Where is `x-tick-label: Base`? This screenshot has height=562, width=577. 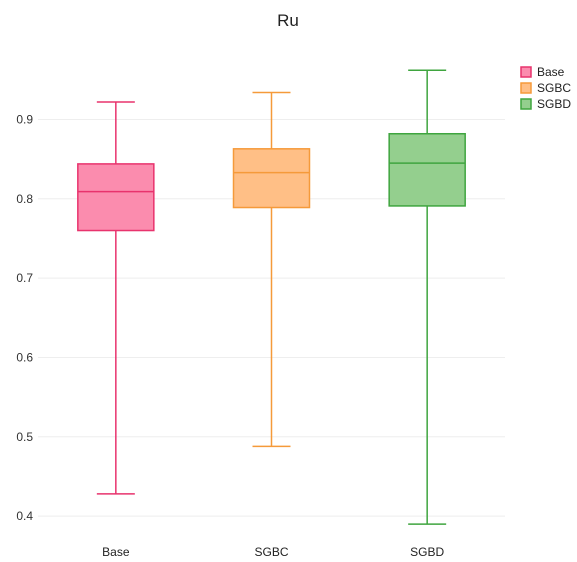 x-tick-label: Base is located at coordinates (116, 552).